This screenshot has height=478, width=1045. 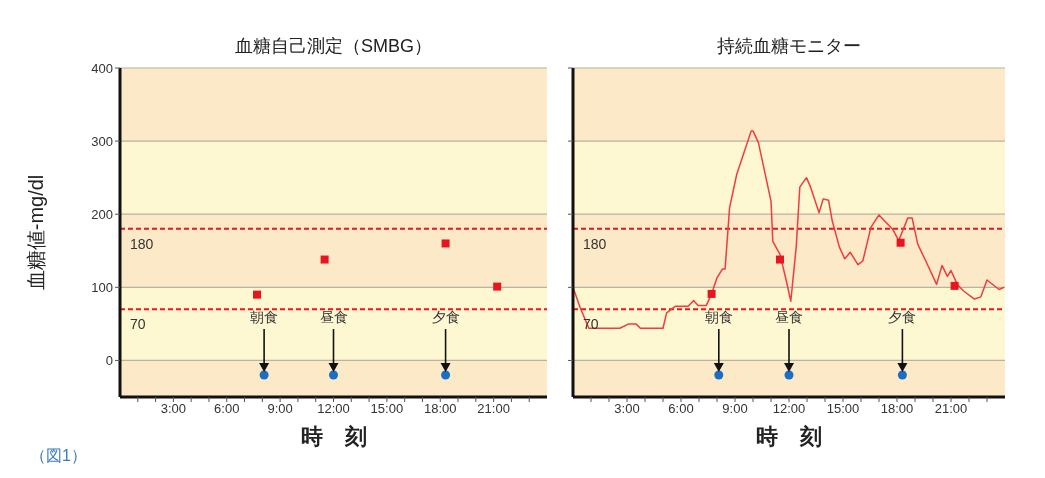 What do you see at coordinates (109, 361) in the screenshot?
I see `y-tick-label: 0` at bounding box center [109, 361].